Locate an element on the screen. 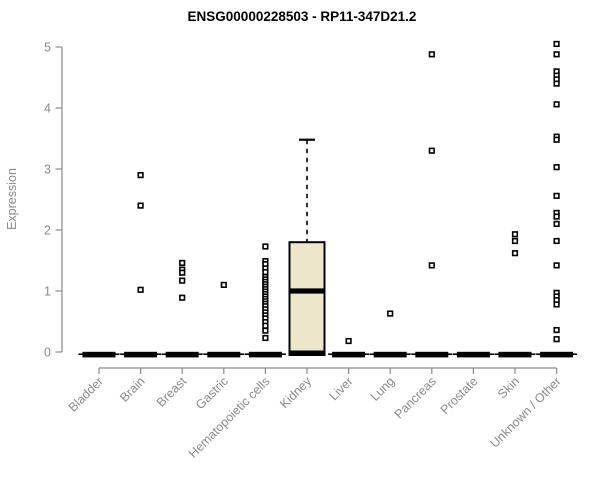  y-tick-label: 4 is located at coordinates (47, 109).